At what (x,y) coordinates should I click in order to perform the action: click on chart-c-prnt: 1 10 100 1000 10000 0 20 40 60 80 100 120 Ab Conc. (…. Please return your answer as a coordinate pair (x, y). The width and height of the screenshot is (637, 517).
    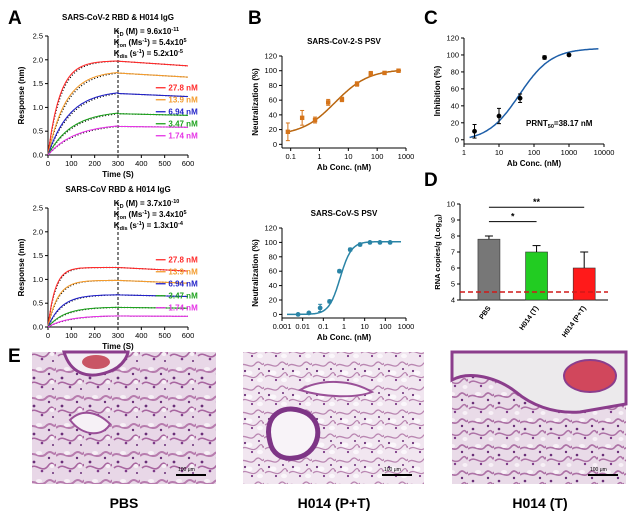
    Looking at the image, I should click on (523, 101).